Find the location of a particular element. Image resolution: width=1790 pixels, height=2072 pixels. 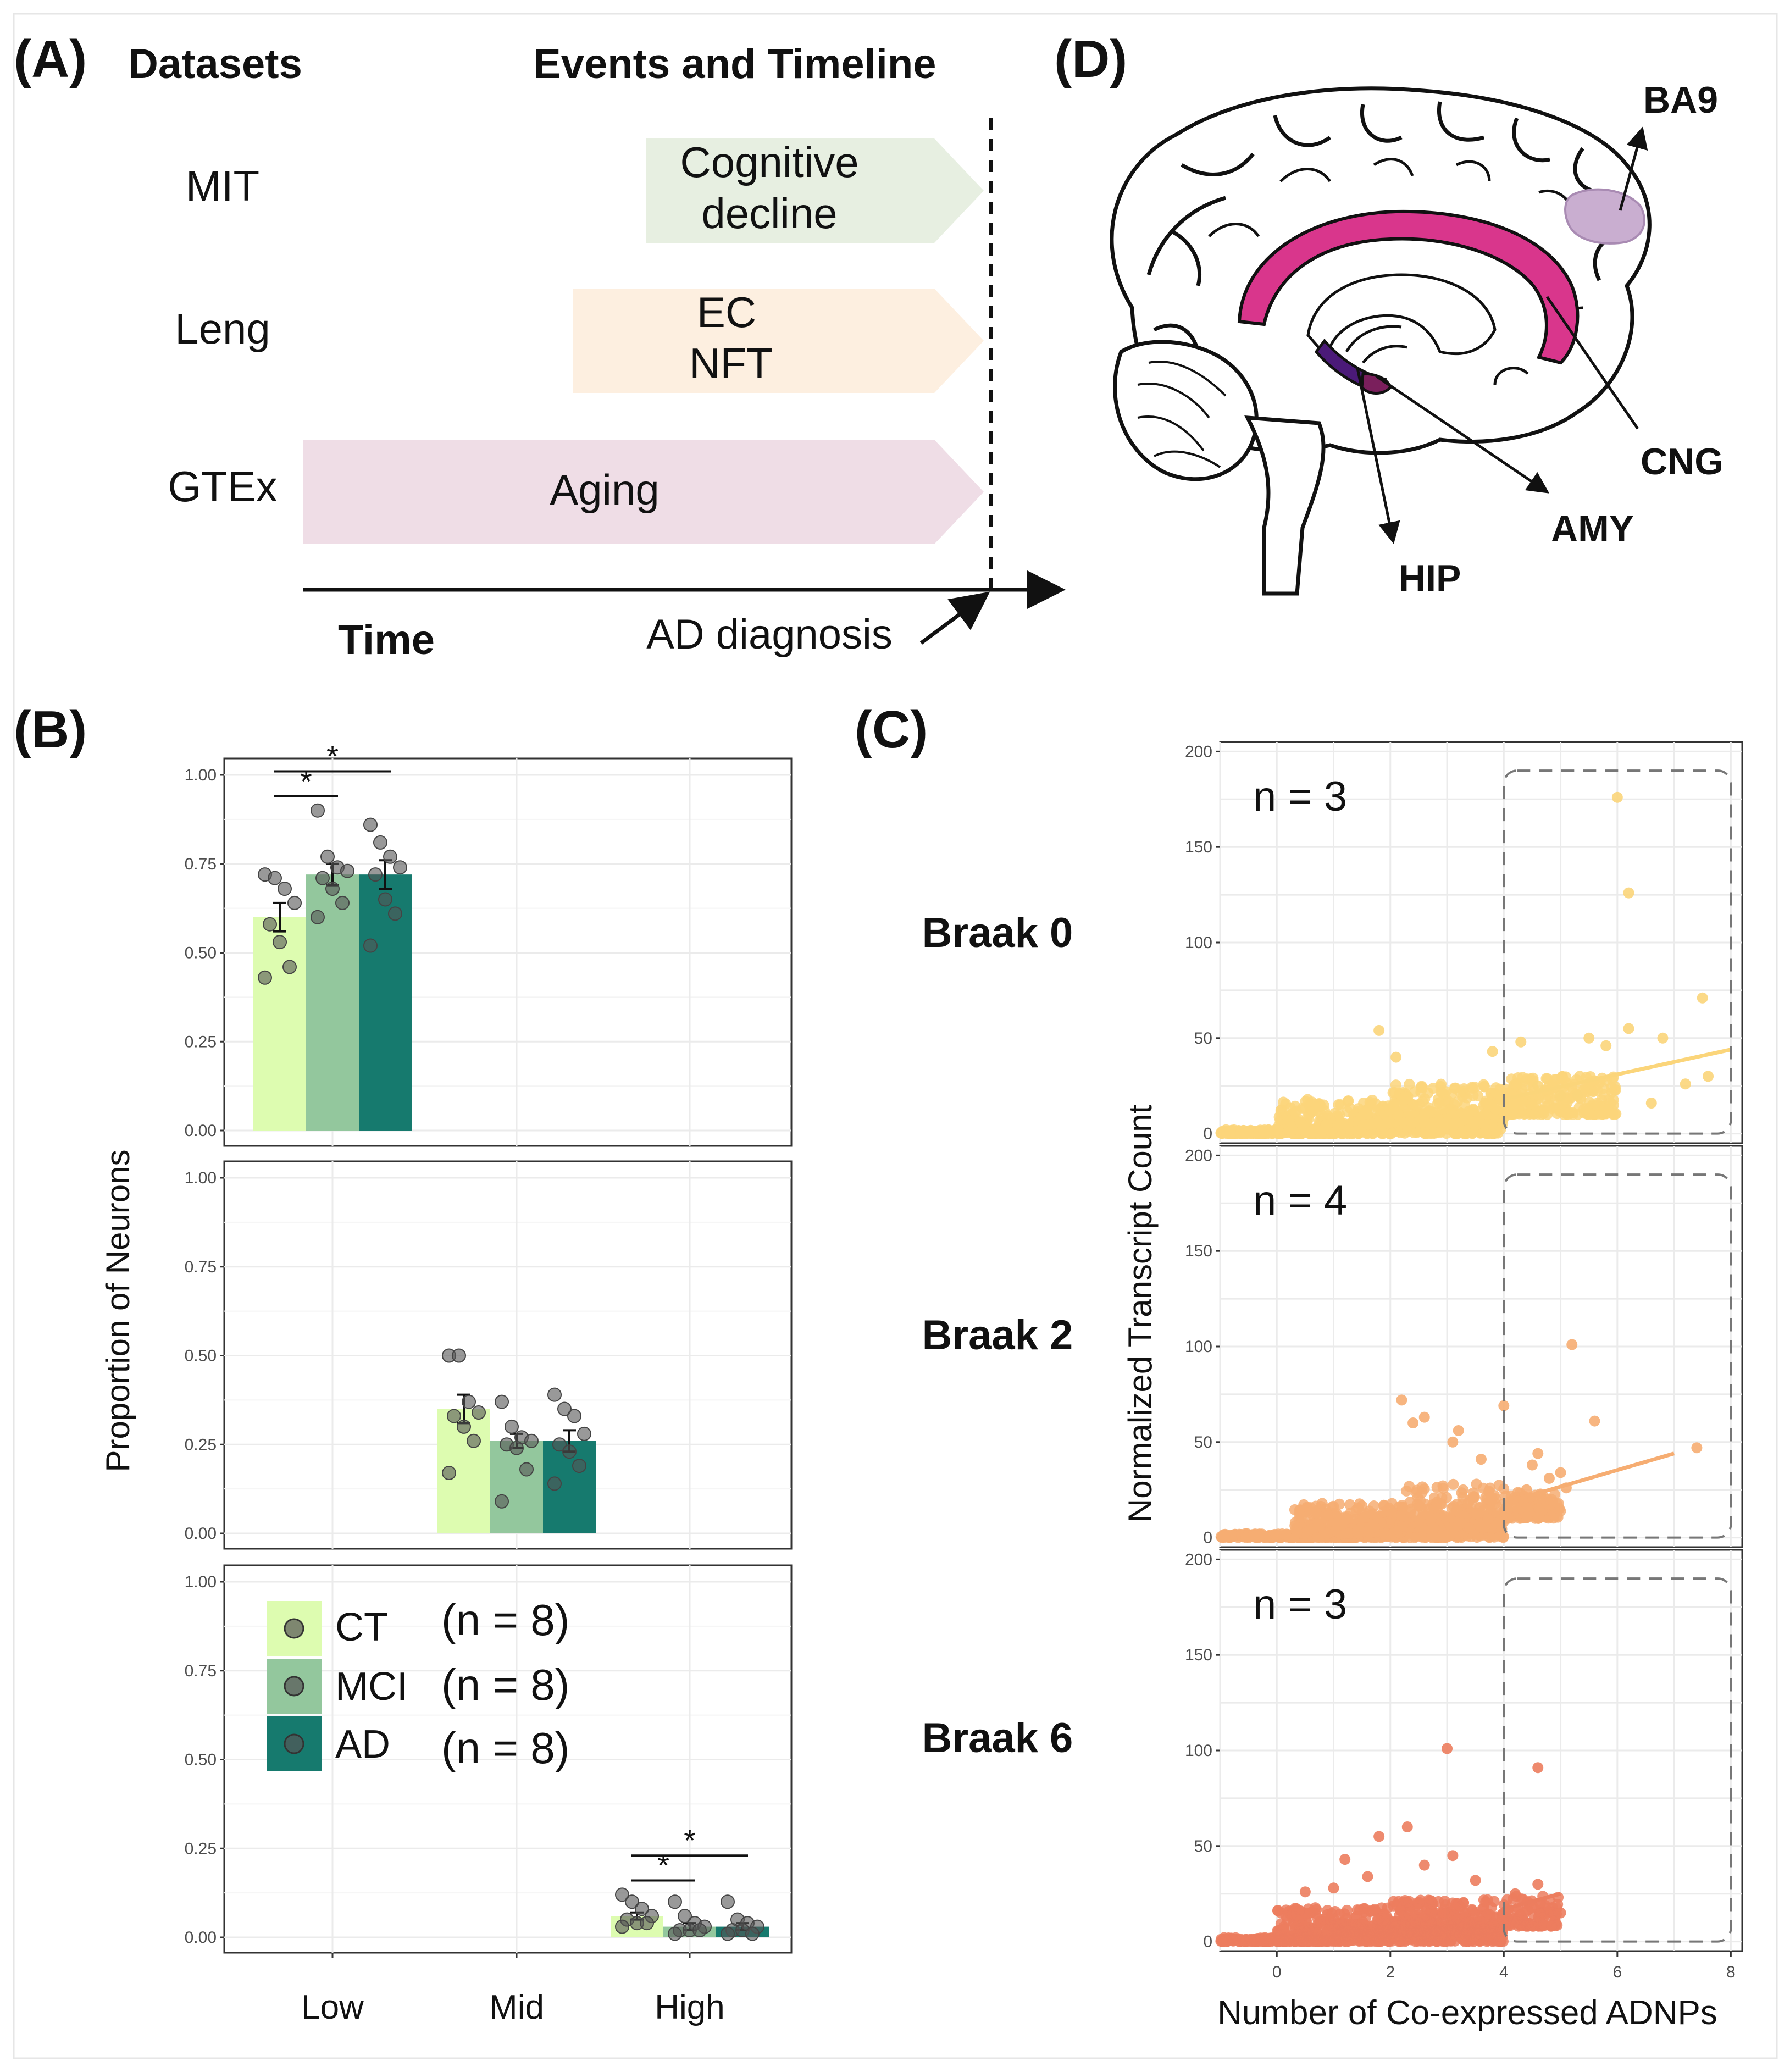

dataset-mit: MIT is located at coordinates (222, 186).